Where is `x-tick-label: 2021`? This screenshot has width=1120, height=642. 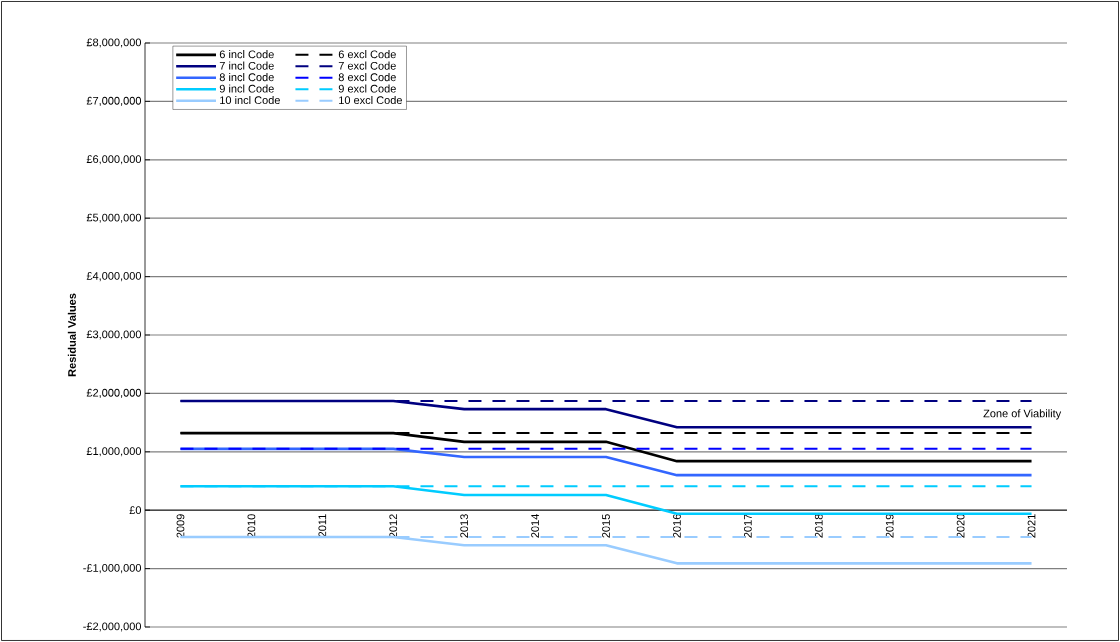
x-tick-label: 2021 is located at coordinates (1031, 526).